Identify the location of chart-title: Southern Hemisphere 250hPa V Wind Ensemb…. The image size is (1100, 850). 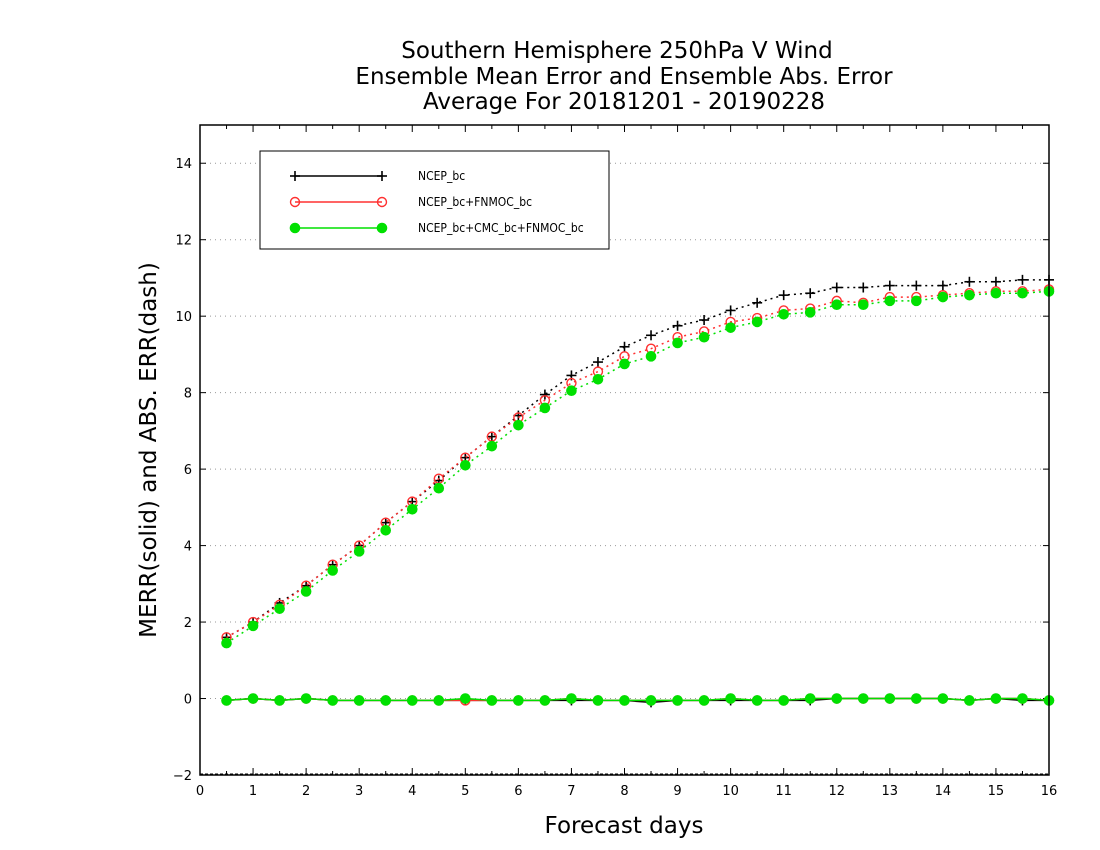
(624, 76).